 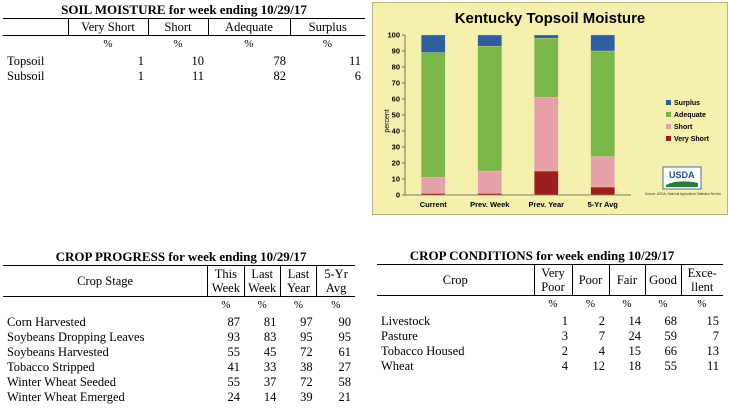 I want to click on cell: 68, so click(x=671, y=321).